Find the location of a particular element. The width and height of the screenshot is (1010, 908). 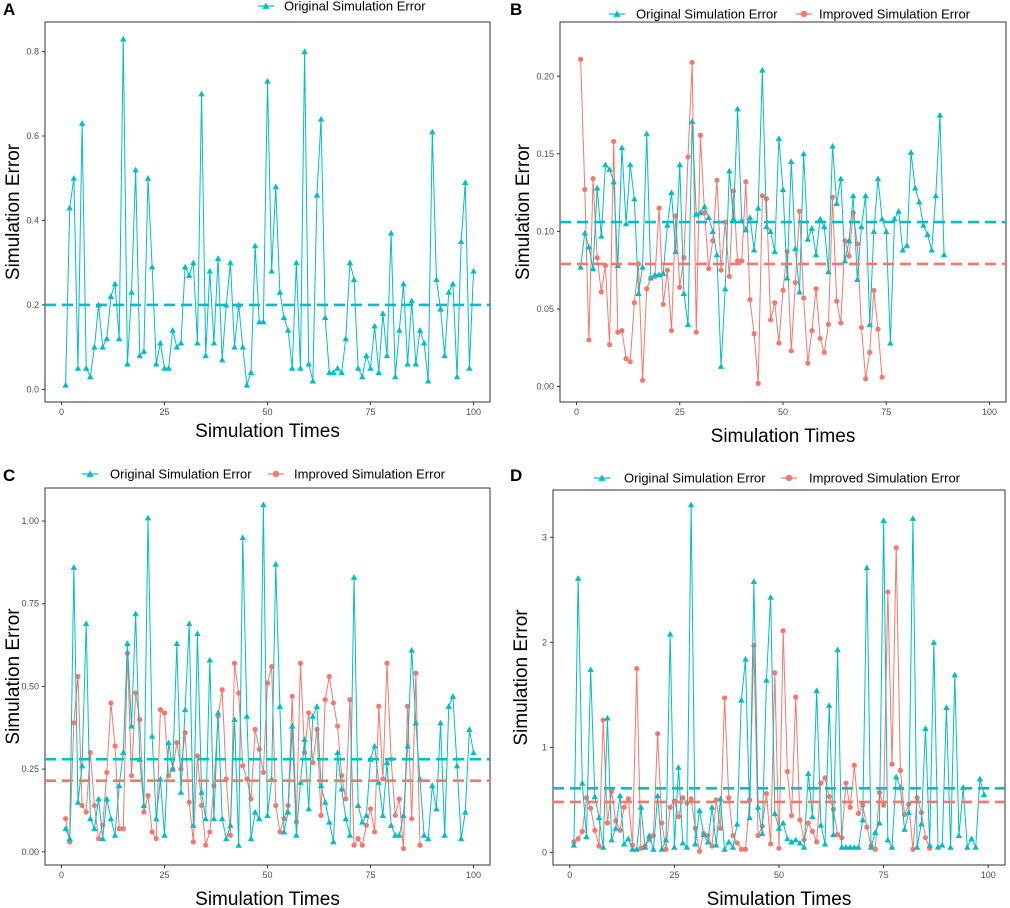

series-original is located at coordinates (762, 217).